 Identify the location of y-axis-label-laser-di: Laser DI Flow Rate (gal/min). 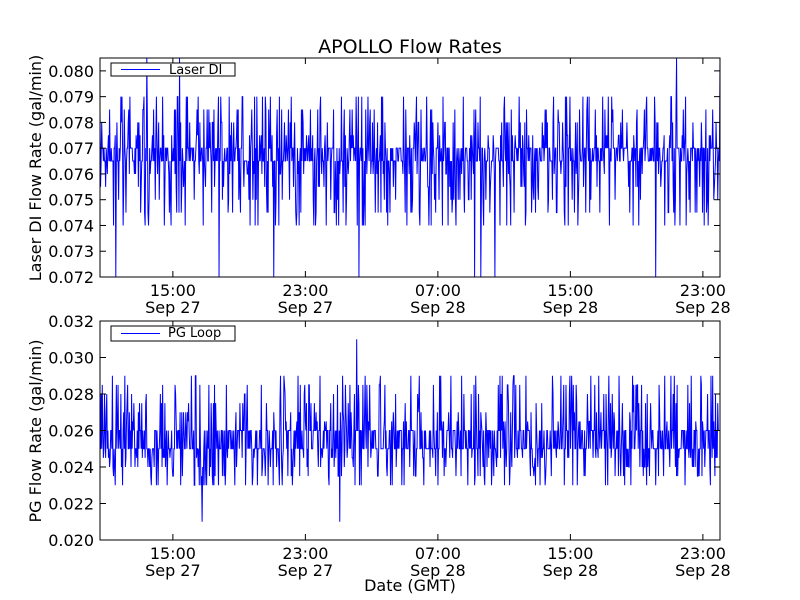
(35, 168).